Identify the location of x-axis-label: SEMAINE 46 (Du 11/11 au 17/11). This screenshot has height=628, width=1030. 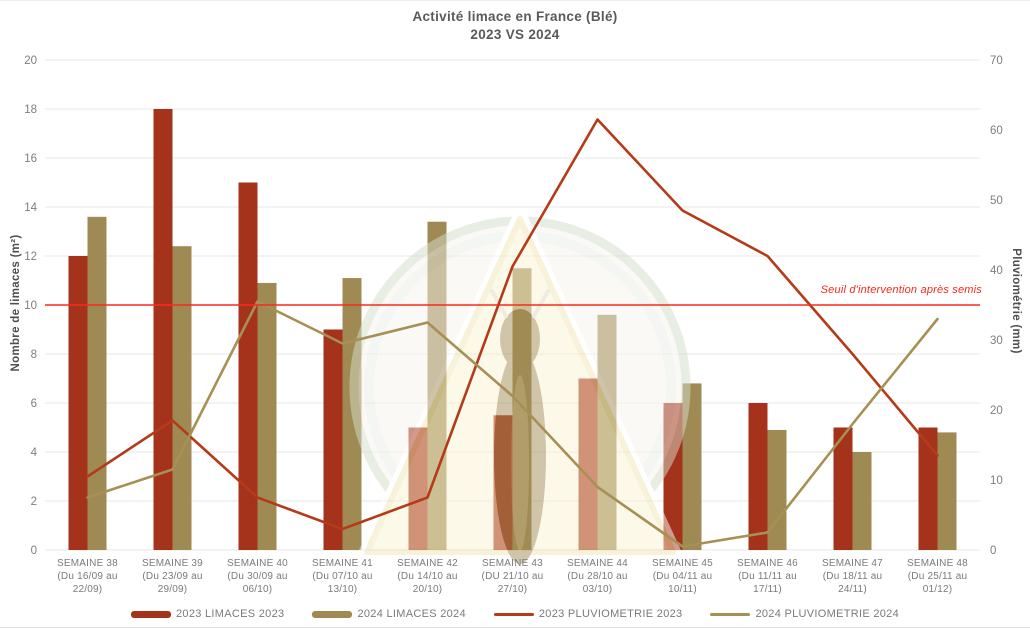
(768, 576).